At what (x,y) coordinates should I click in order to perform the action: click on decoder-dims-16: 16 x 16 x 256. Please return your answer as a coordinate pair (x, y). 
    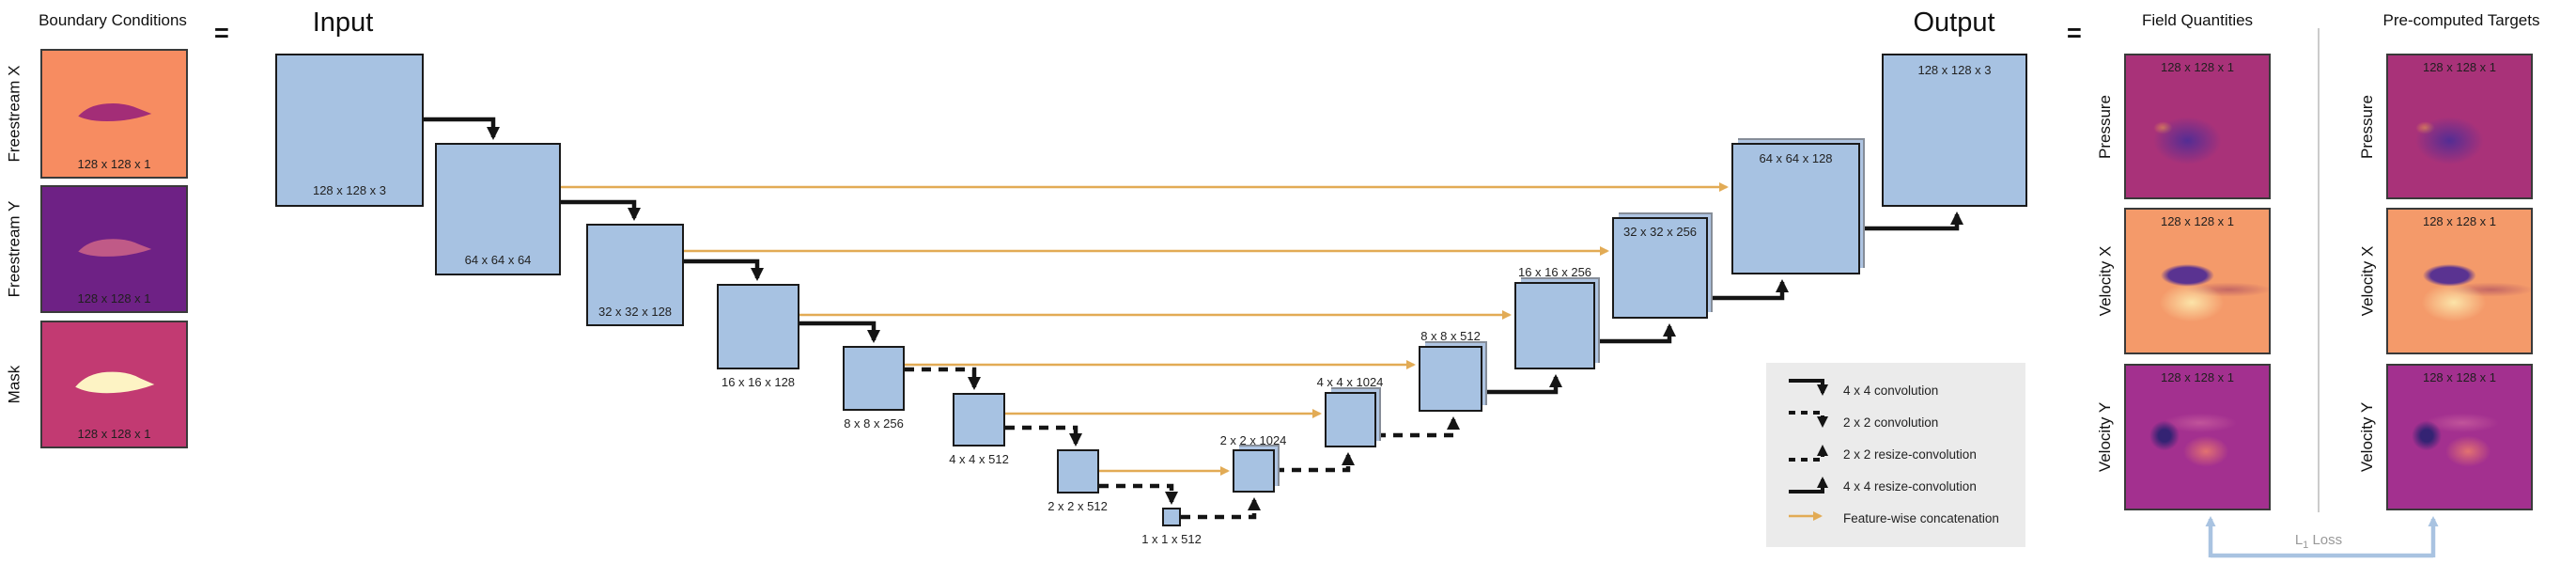
    Looking at the image, I should click on (1554, 272).